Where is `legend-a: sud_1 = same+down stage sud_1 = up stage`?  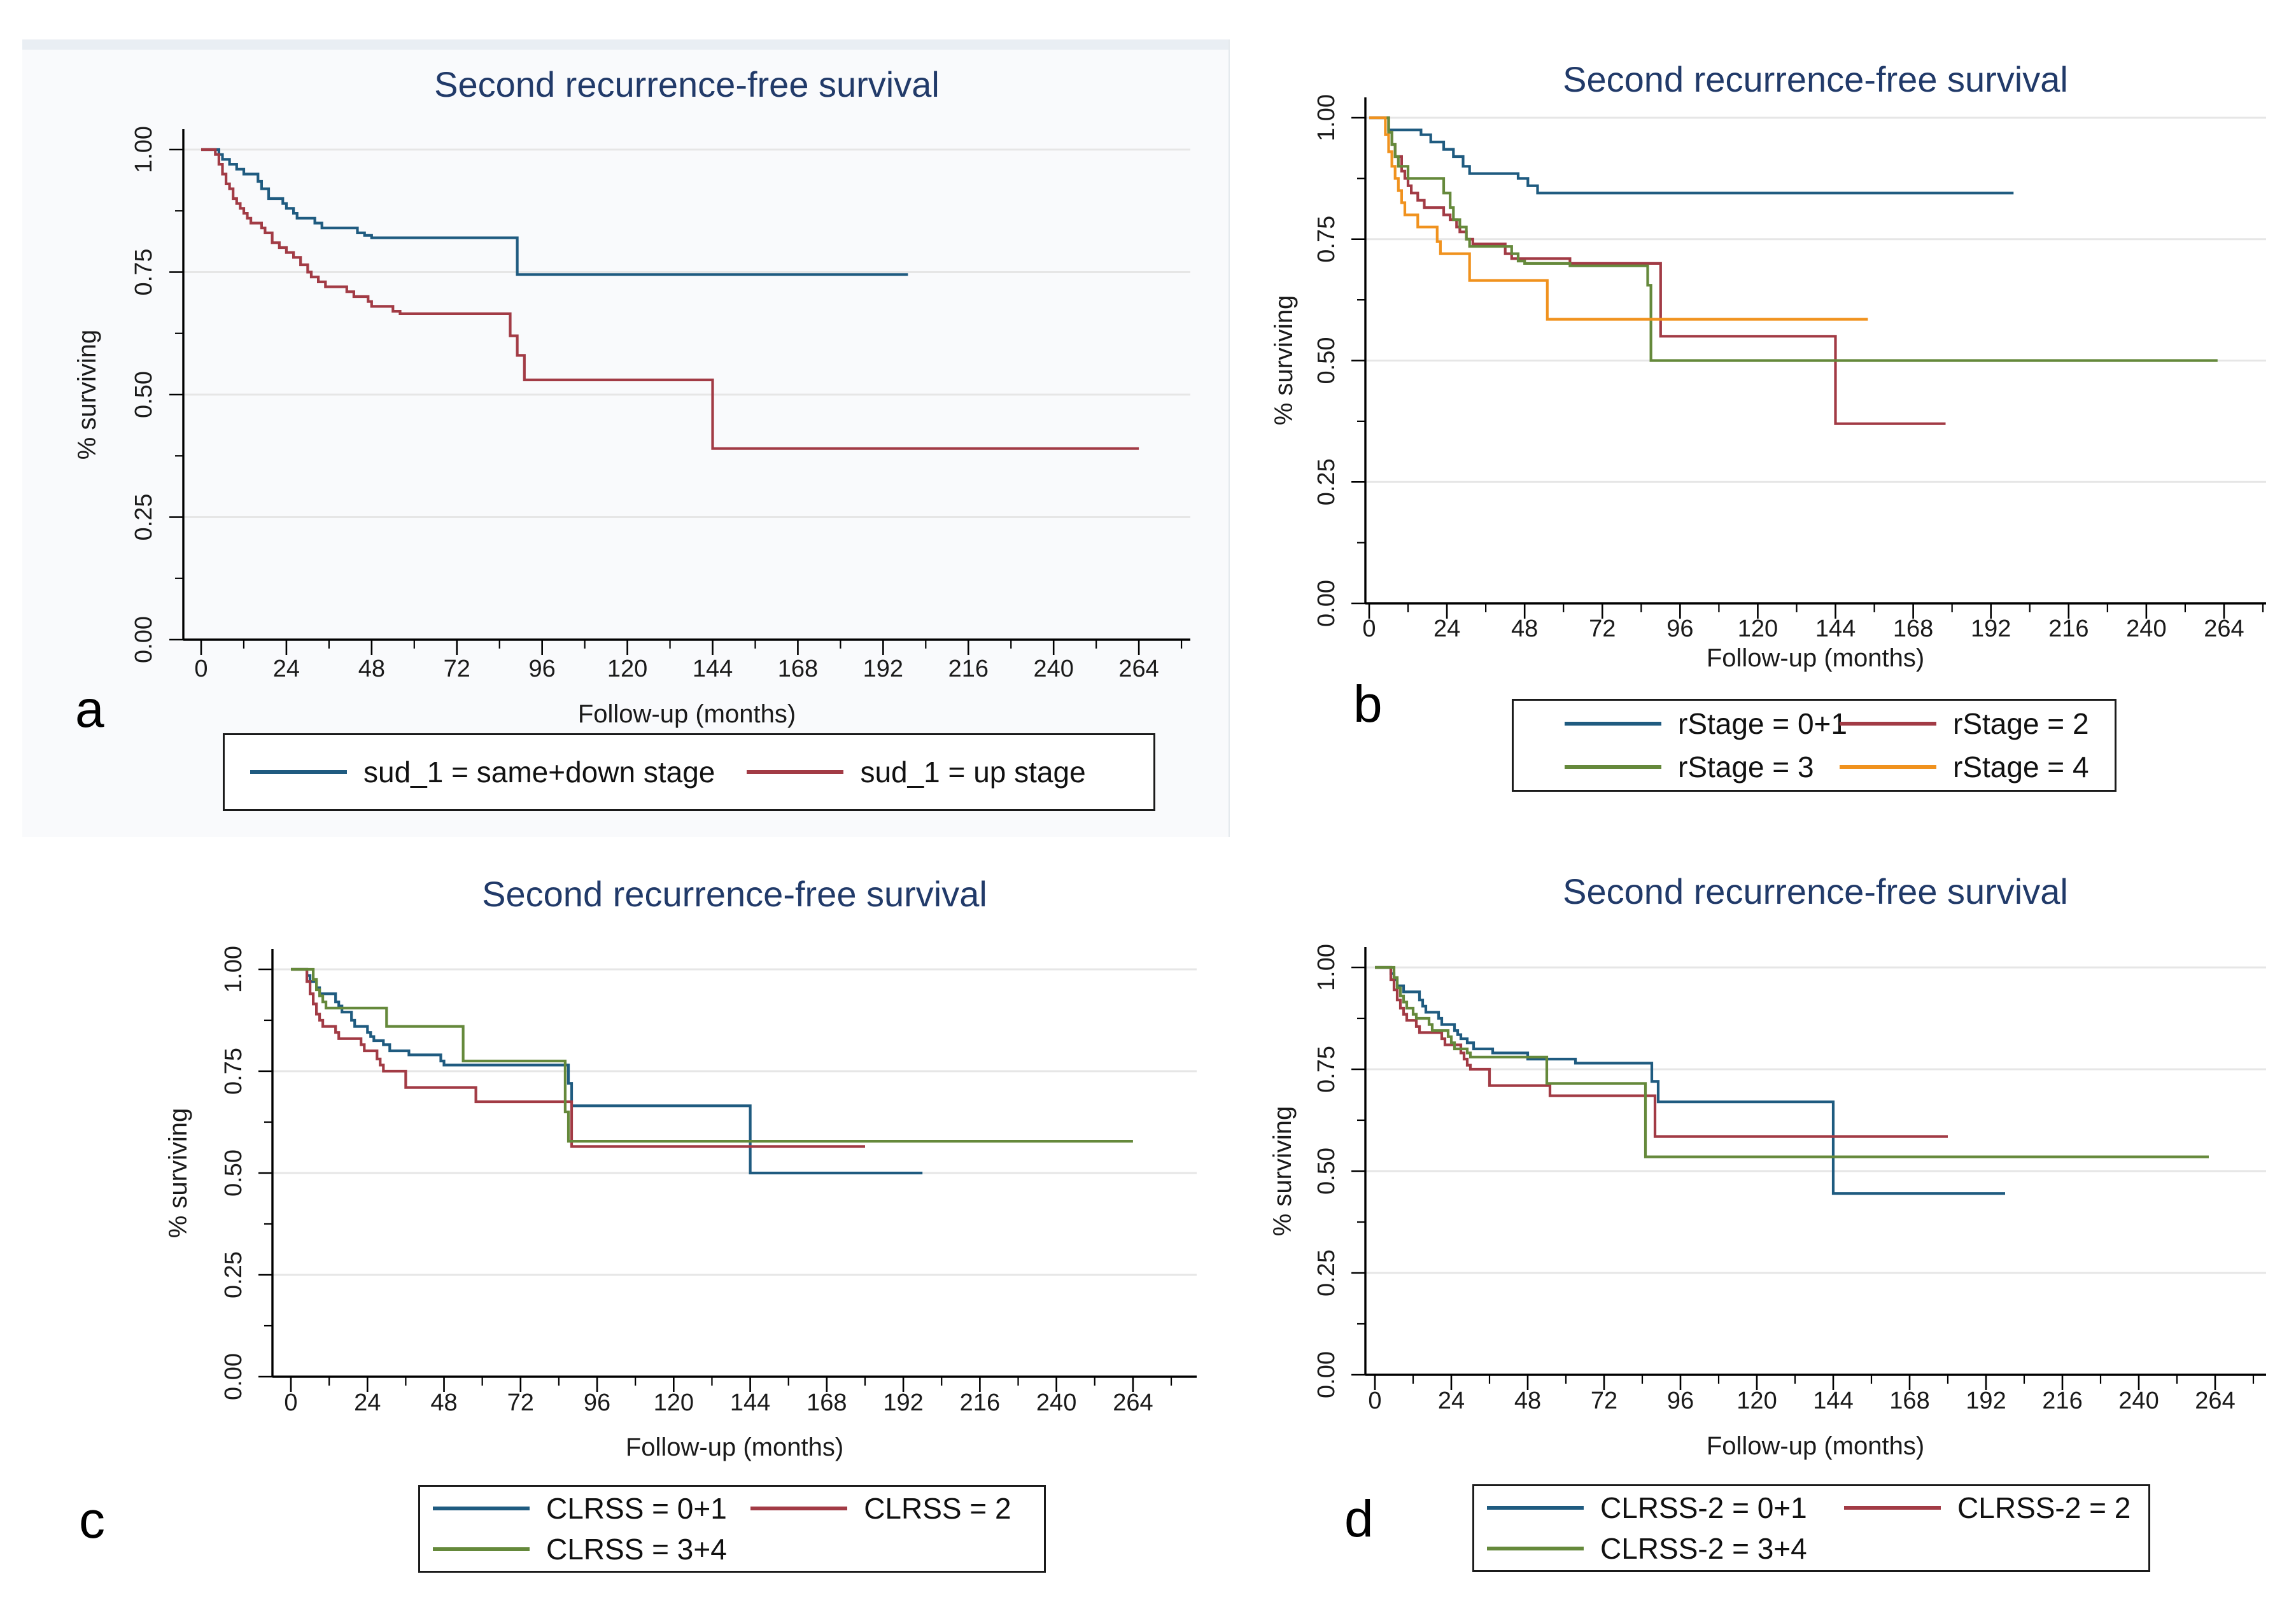 legend-a: sud_1 = same+down stage sud_1 = up stage is located at coordinates (689, 772).